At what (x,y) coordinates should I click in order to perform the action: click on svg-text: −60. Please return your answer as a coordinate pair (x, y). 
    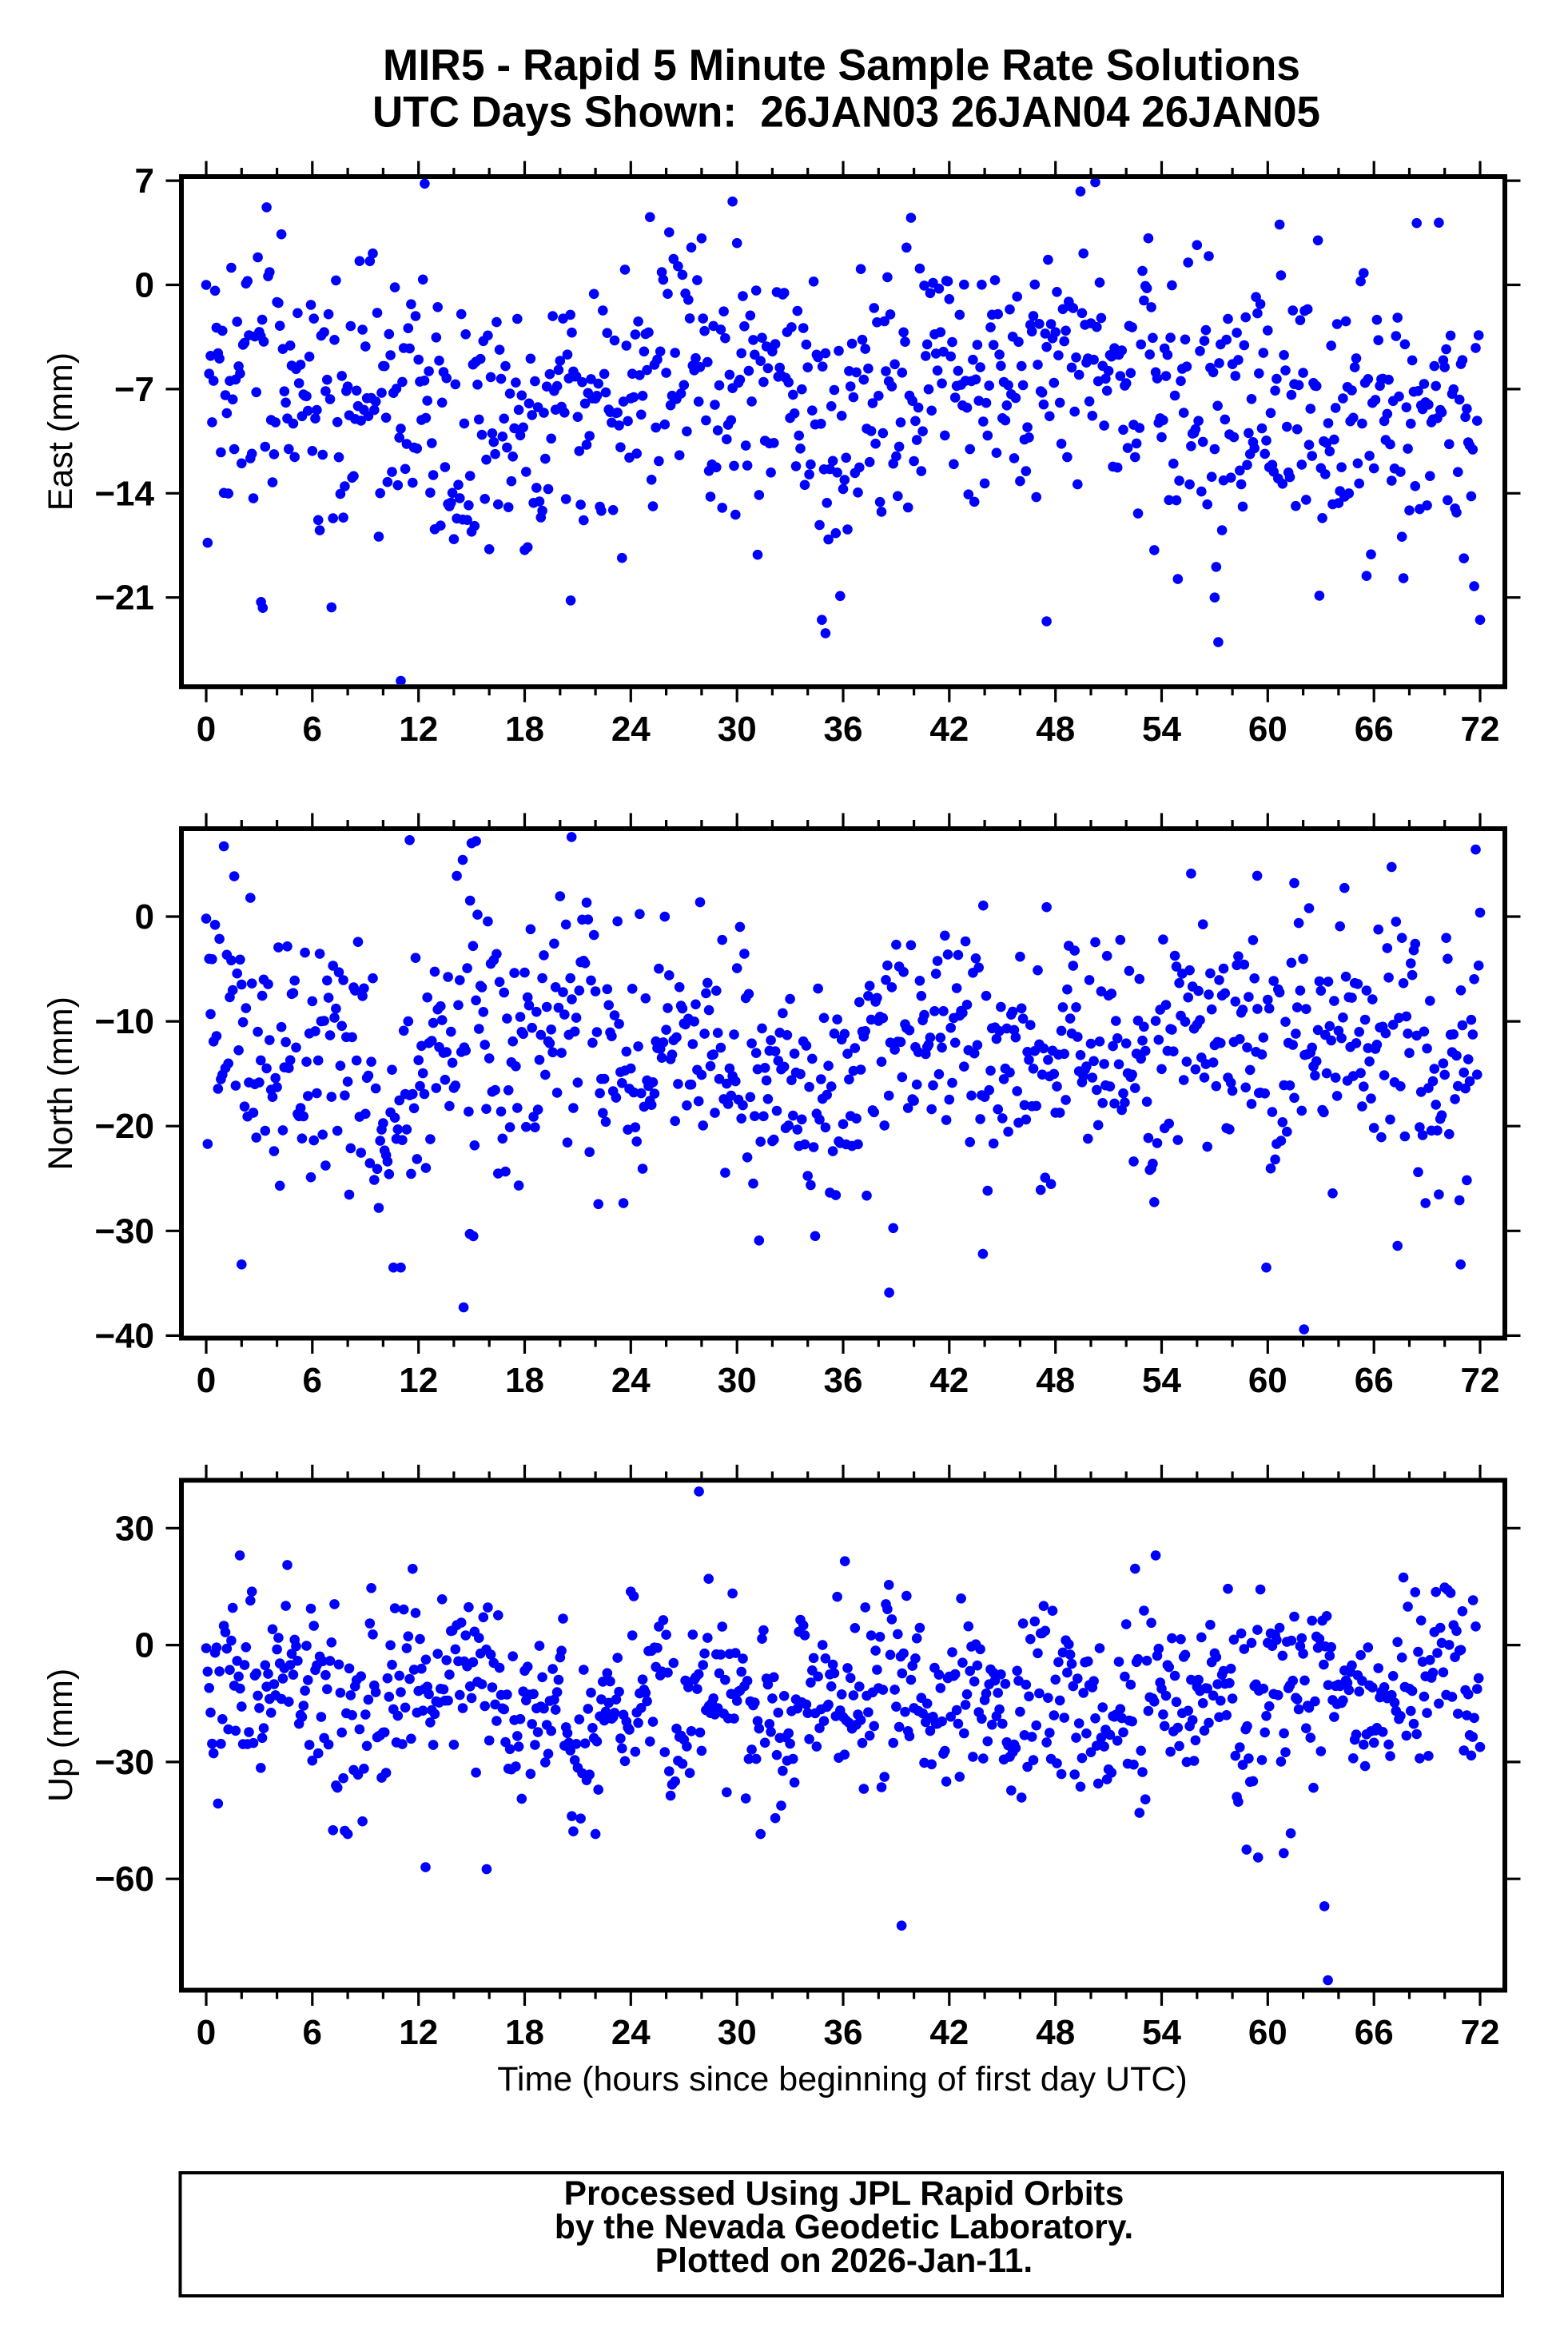
    Looking at the image, I should click on (124, 1880).